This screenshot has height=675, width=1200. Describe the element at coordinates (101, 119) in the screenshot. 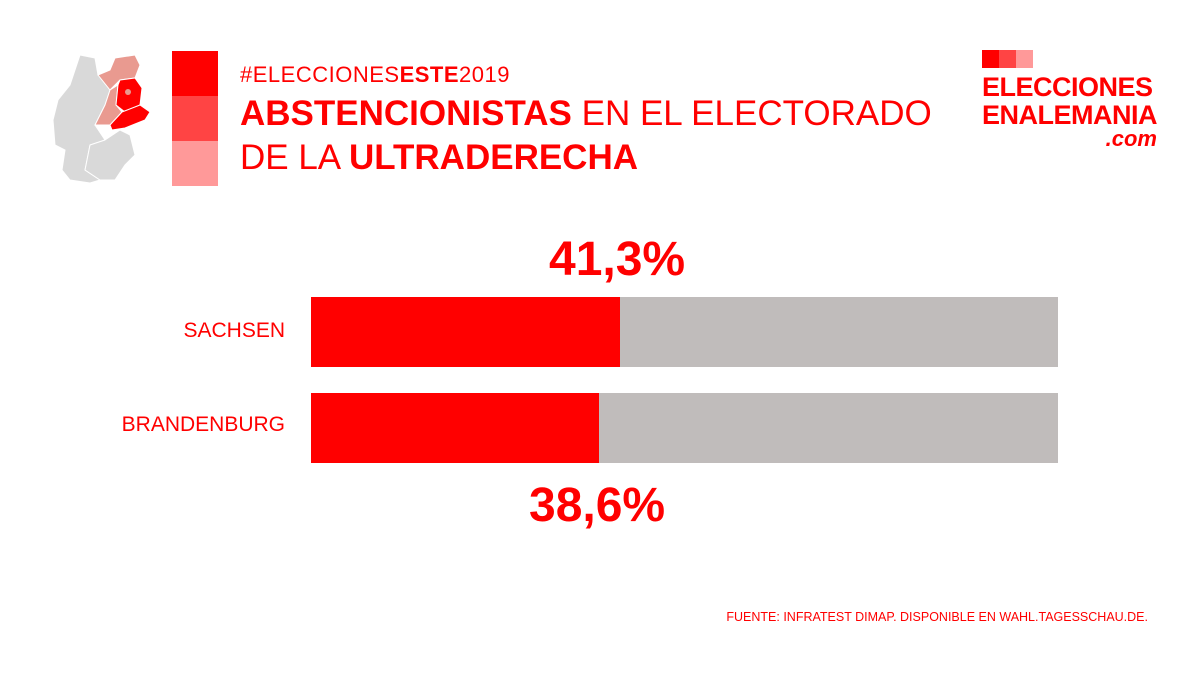

I see `germany-map-icon` at that location.